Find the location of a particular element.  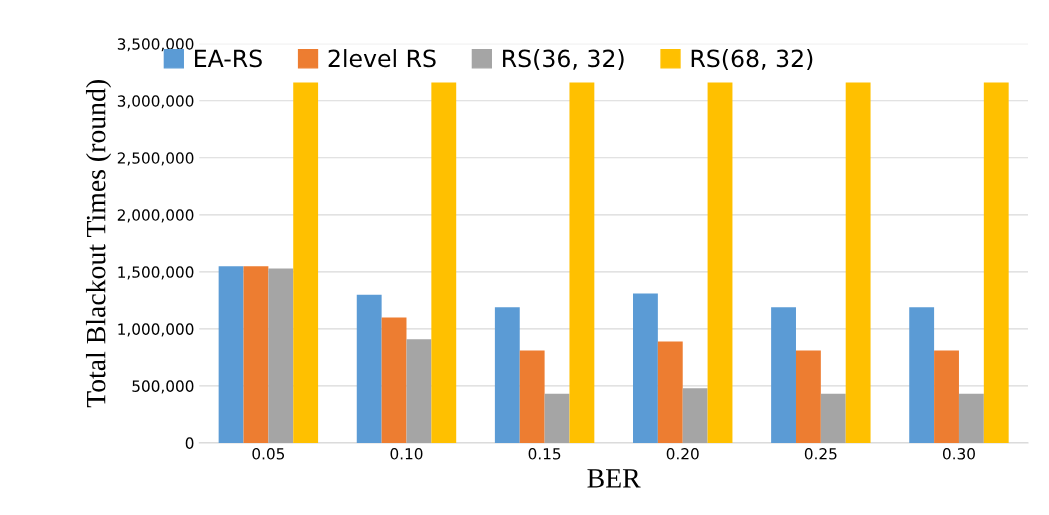

legend-label: RS(36, 32) is located at coordinates (563, 60).